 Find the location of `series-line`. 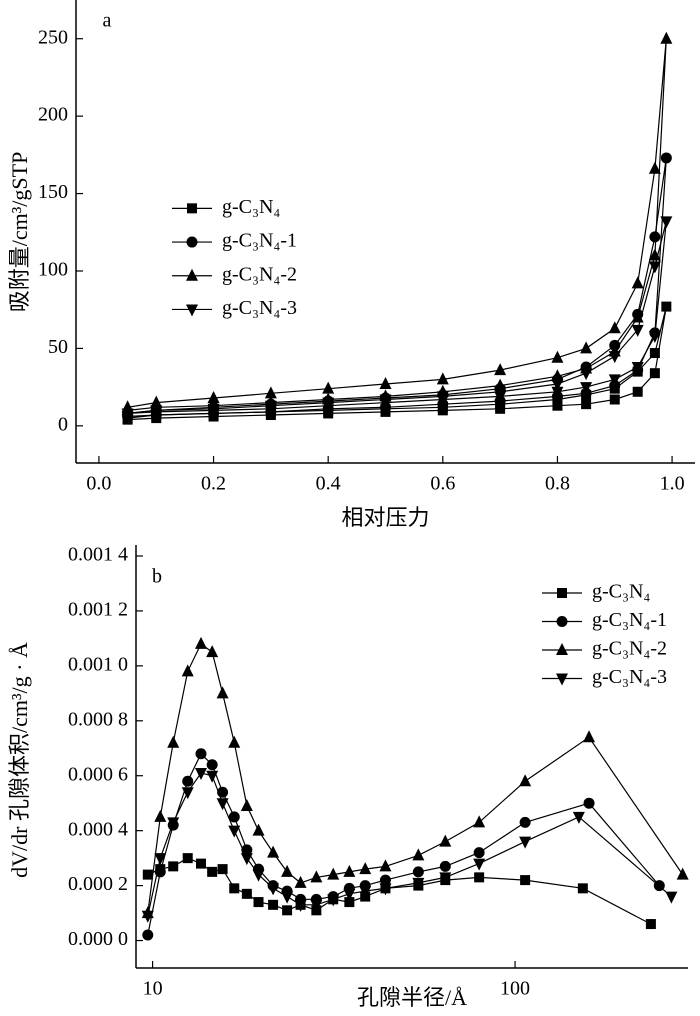

series-line is located at coordinates (403, 844).